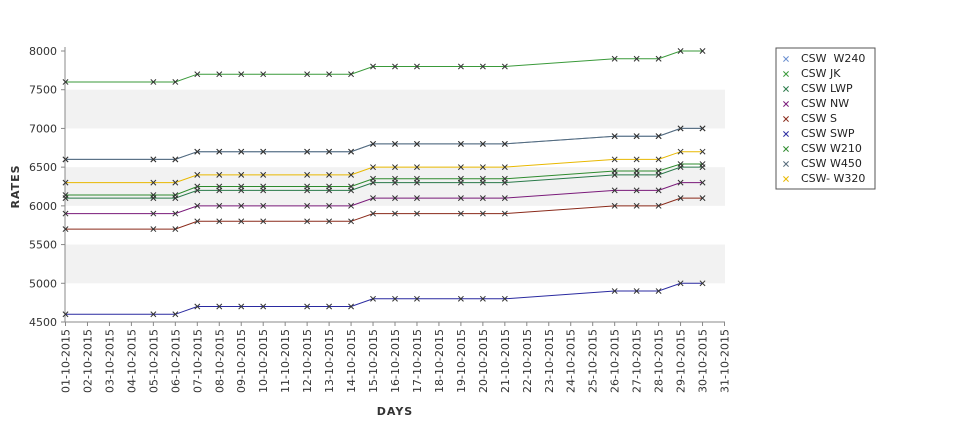 Image resolution: width=975 pixels, height=429 pixels. Describe the element at coordinates (831, 163) in the screenshot. I see `legend-label: CSW W450` at that location.